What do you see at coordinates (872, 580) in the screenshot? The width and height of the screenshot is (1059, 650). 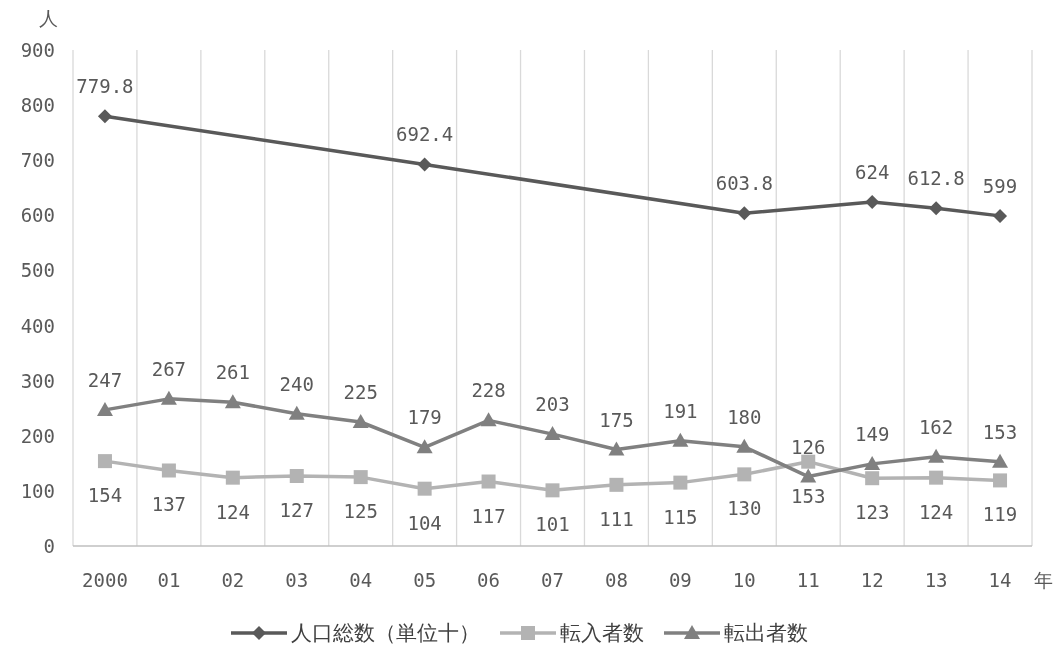 I see `x-tick-label: 12` at bounding box center [872, 580].